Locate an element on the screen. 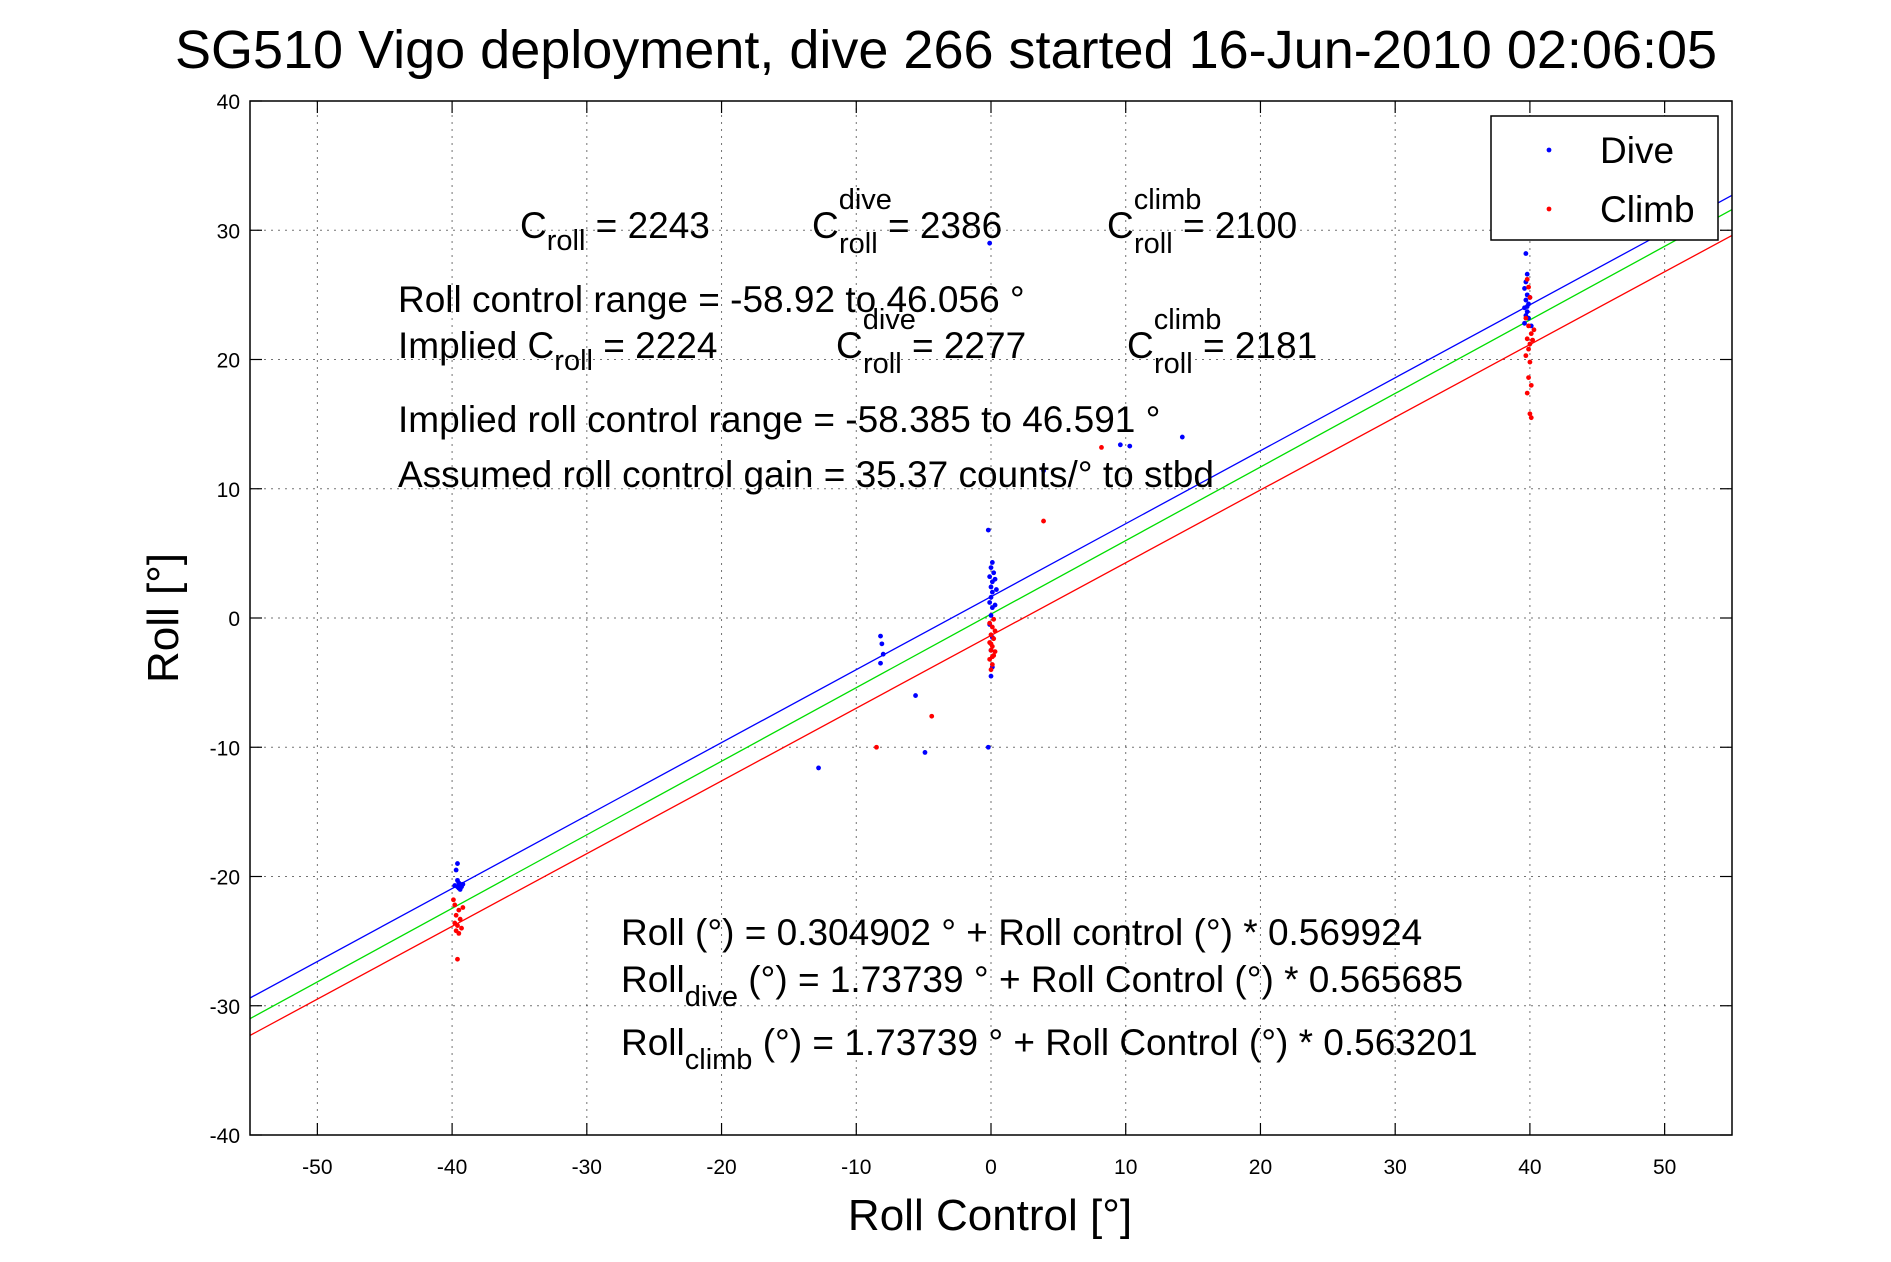 The height and width of the screenshot is (1262, 1891). x-tick-label: -20 is located at coordinates (721, 1167).